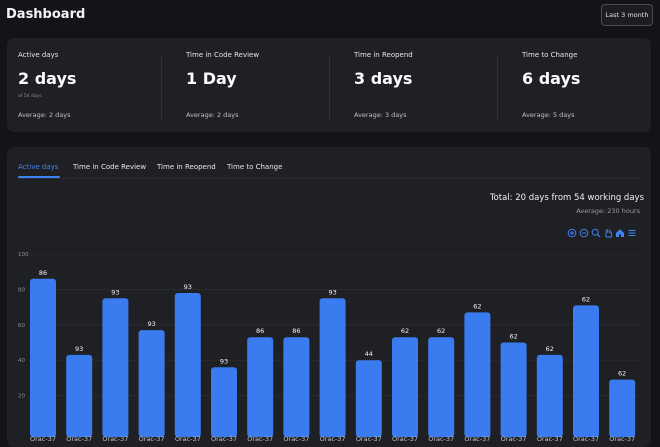 This screenshot has height=447, width=660. Describe the element at coordinates (551, 78) in the screenshot. I see `stat-value: 6 days` at that location.